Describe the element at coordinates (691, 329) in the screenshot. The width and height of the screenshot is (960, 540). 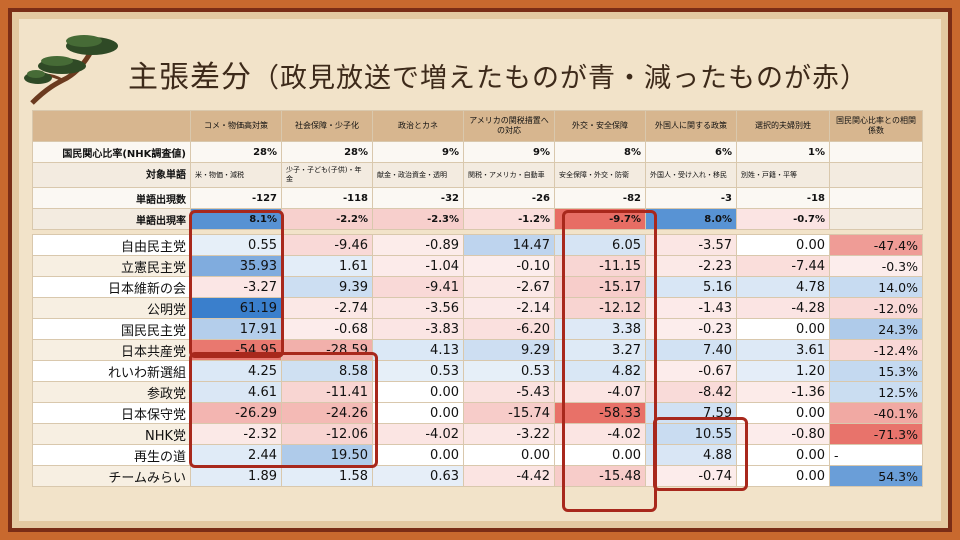
I see `value-cell: -0.23` at that location.